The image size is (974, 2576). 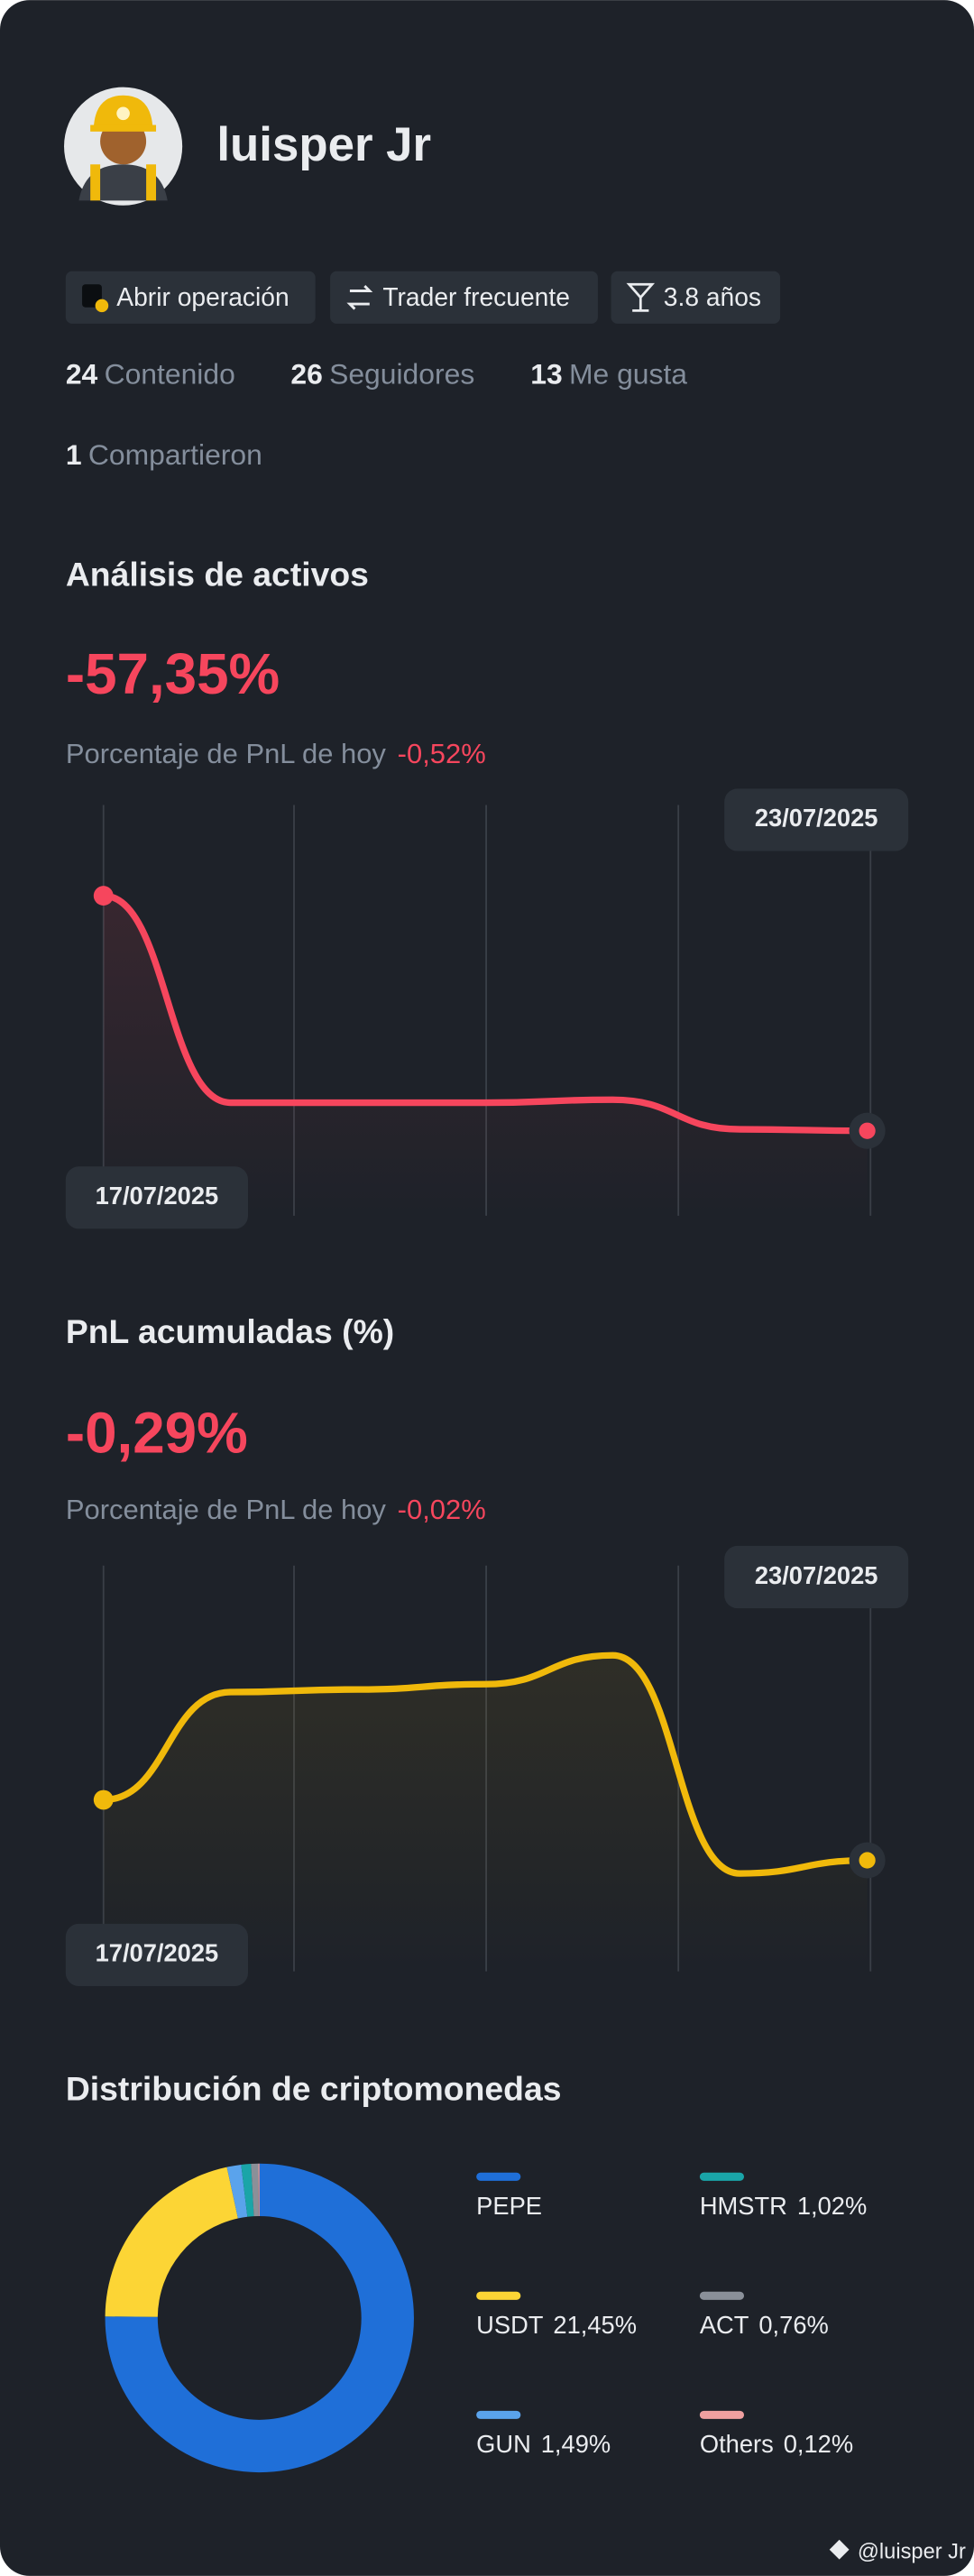 What do you see at coordinates (173, 674) in the screenshot?
I see `headline-value: -57,35%` at bounding box center [173, 674].